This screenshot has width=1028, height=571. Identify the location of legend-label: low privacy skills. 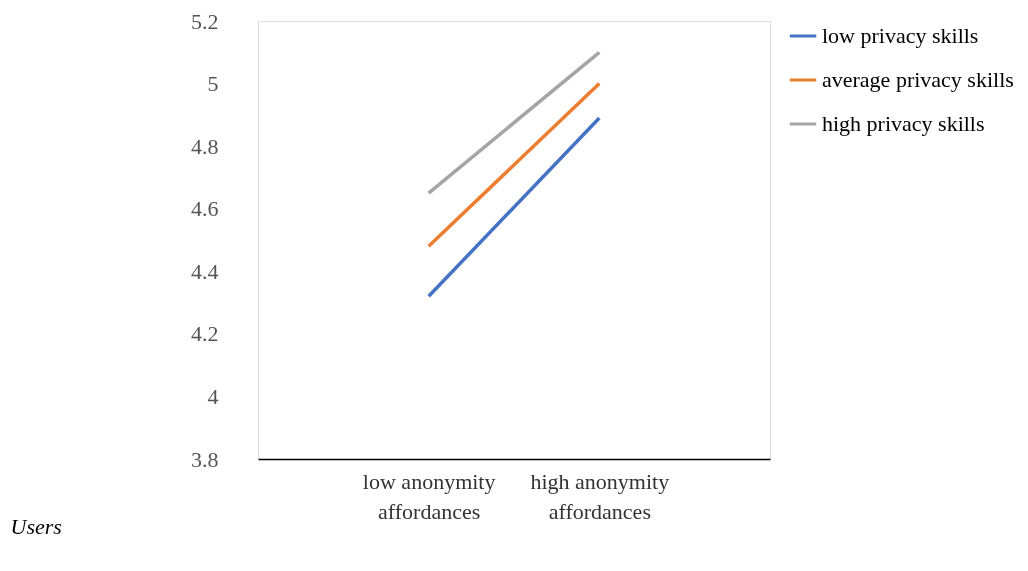
(900, 35).